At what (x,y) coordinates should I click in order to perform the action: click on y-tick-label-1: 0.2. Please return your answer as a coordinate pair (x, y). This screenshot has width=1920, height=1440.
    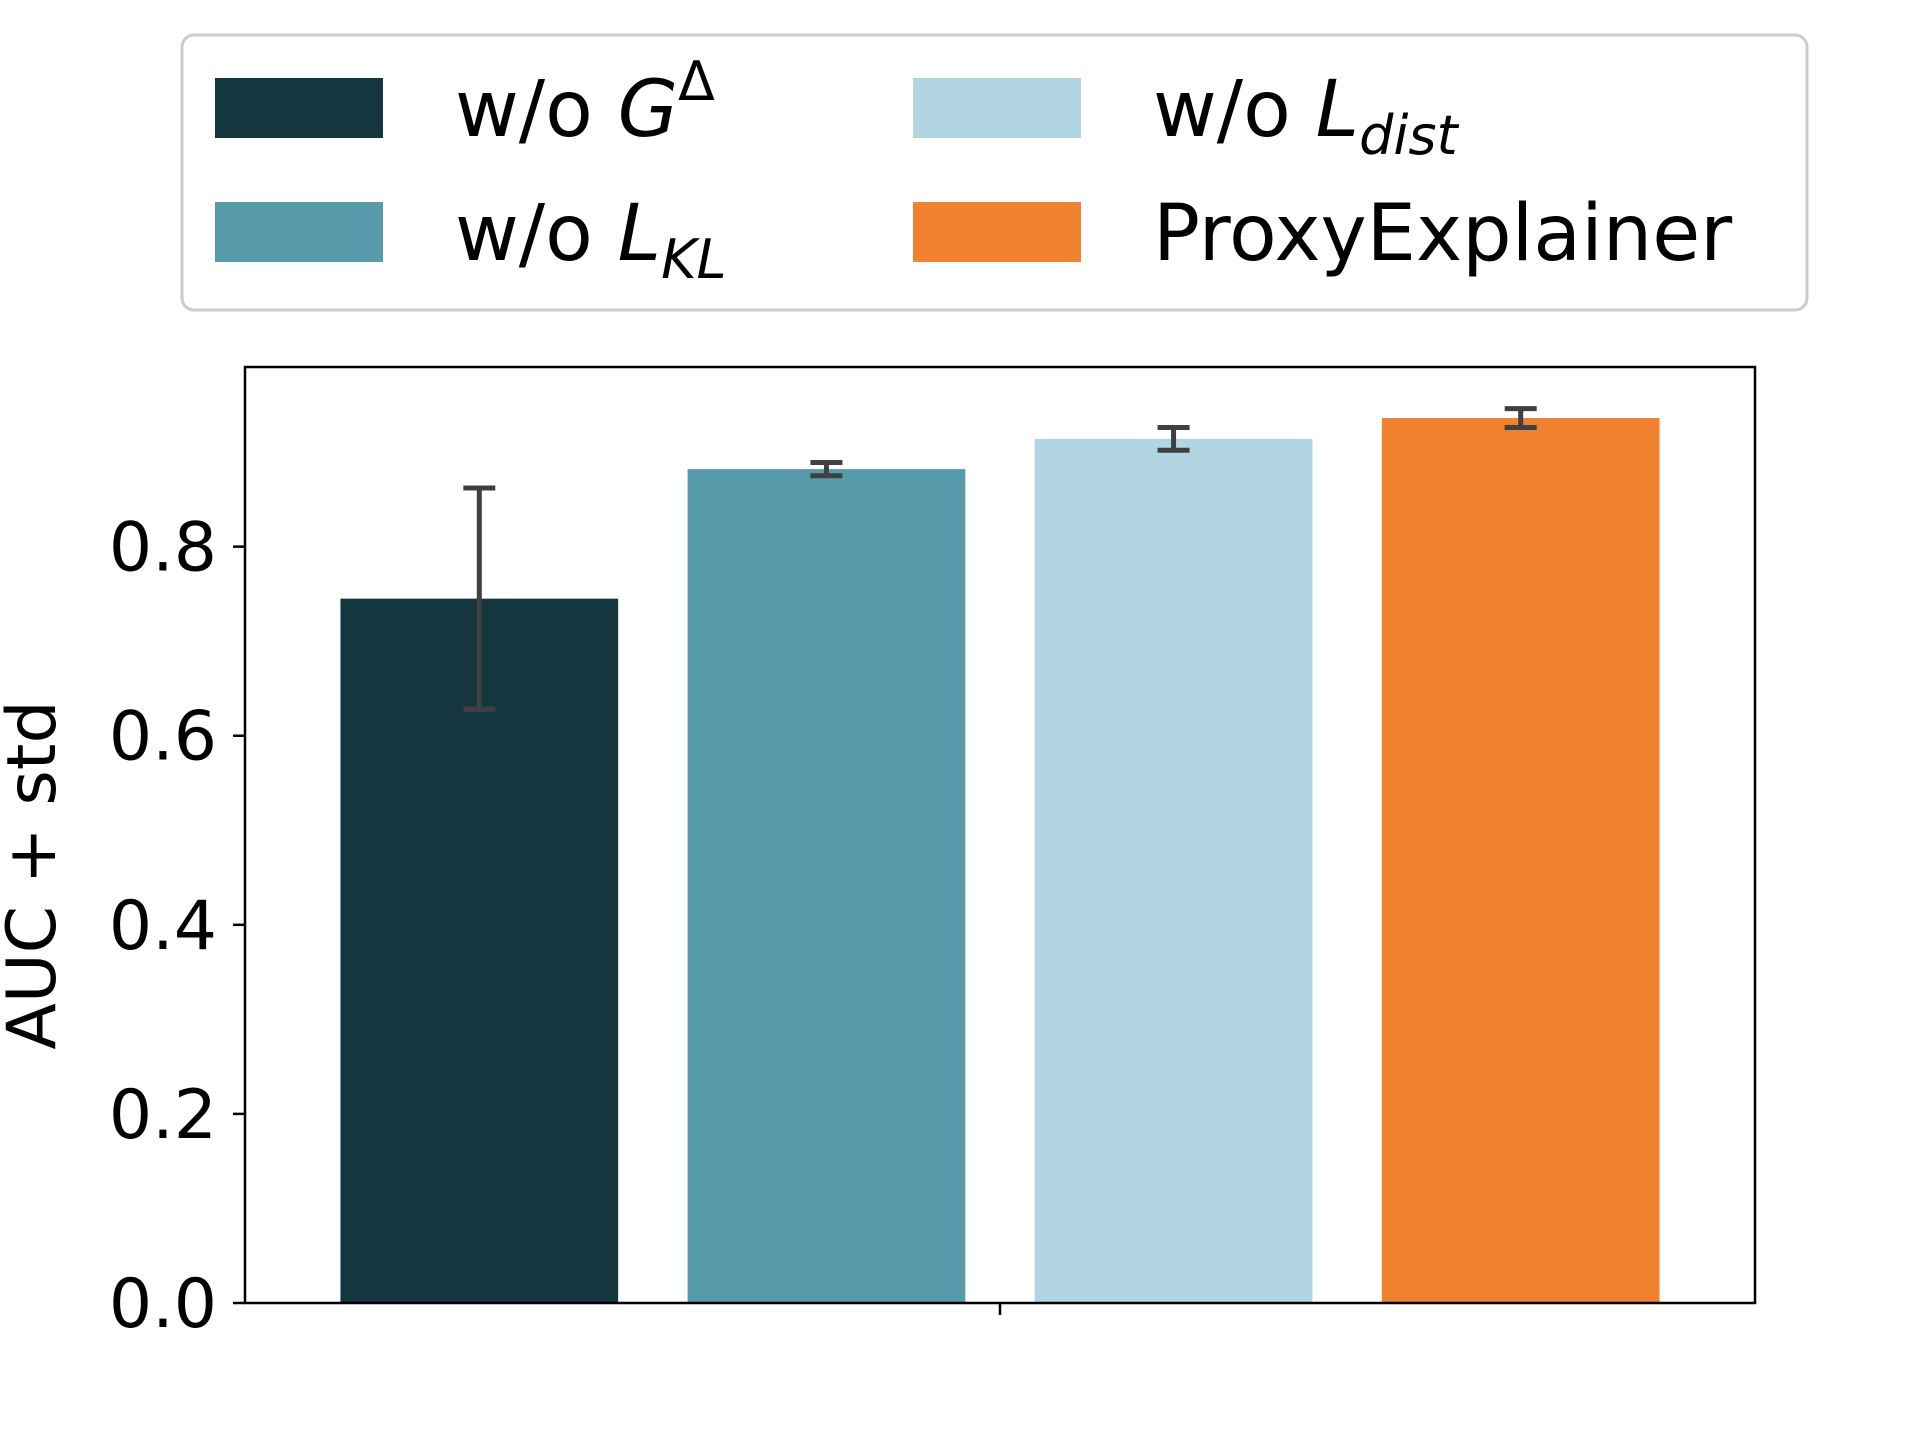
    Looking at the image, I should click on (163, 1115).